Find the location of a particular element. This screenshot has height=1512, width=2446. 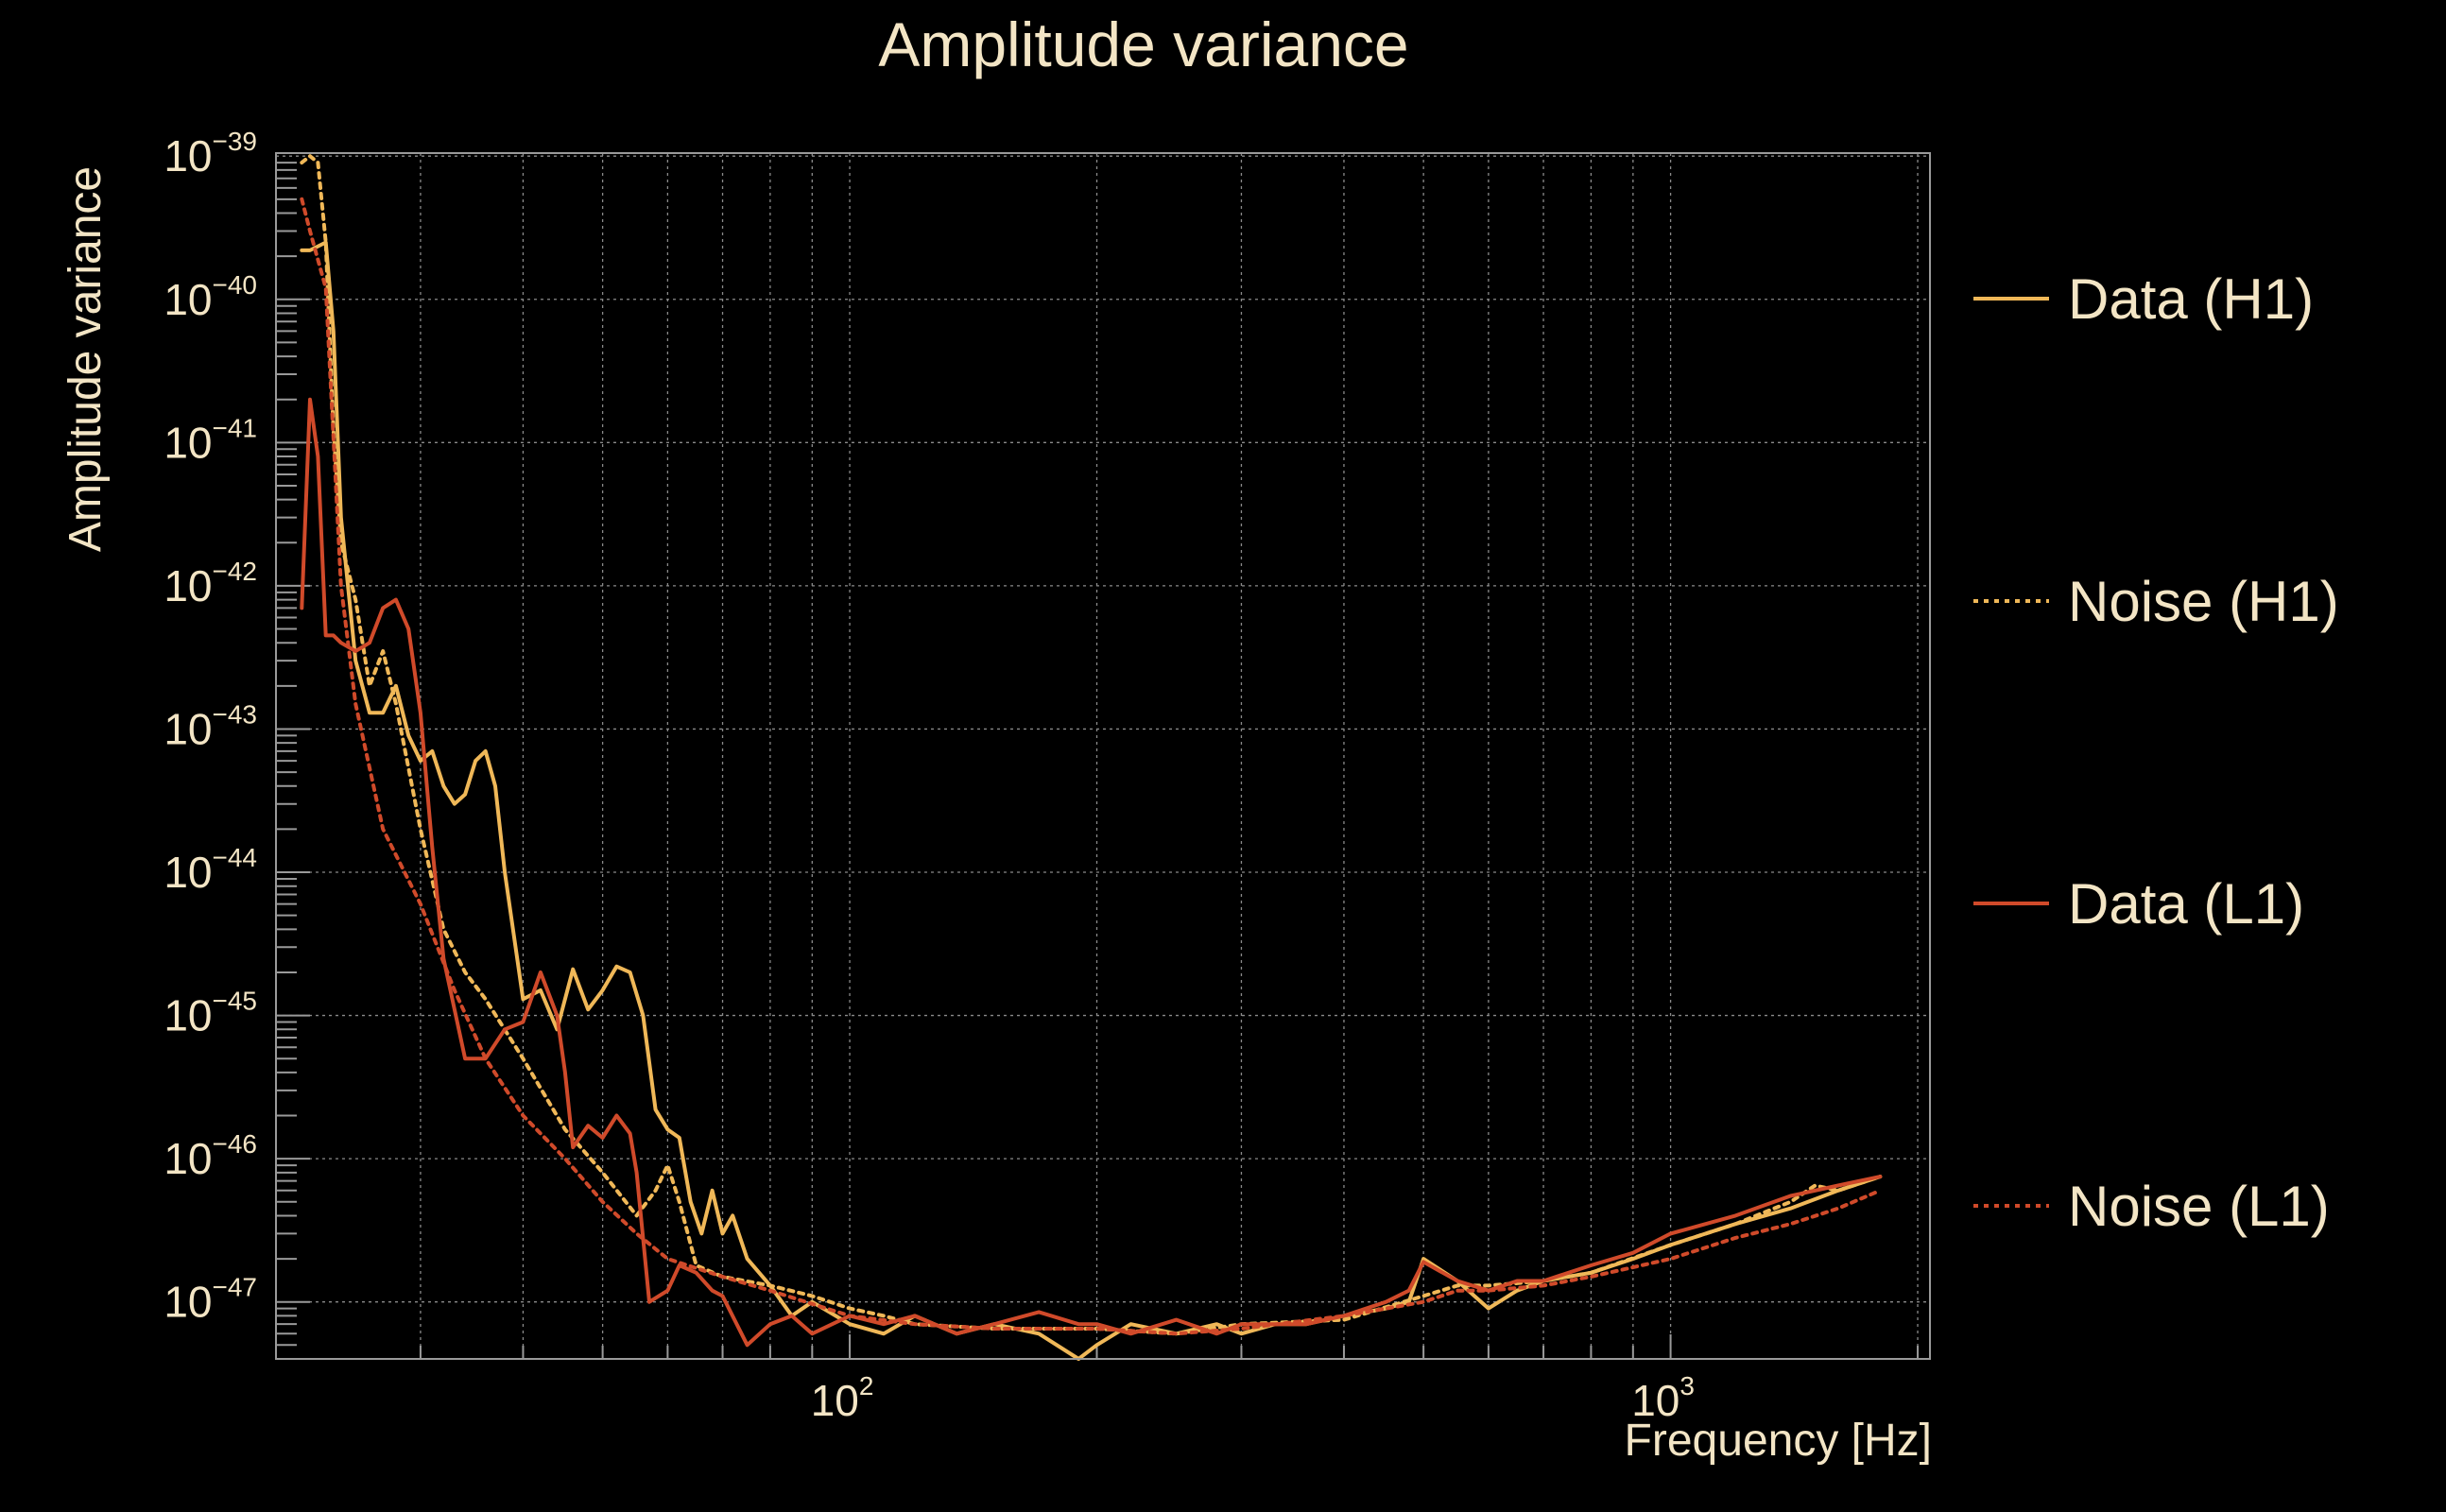

y-tick-label-exponent: −44 is located at coordinates (235, 857).